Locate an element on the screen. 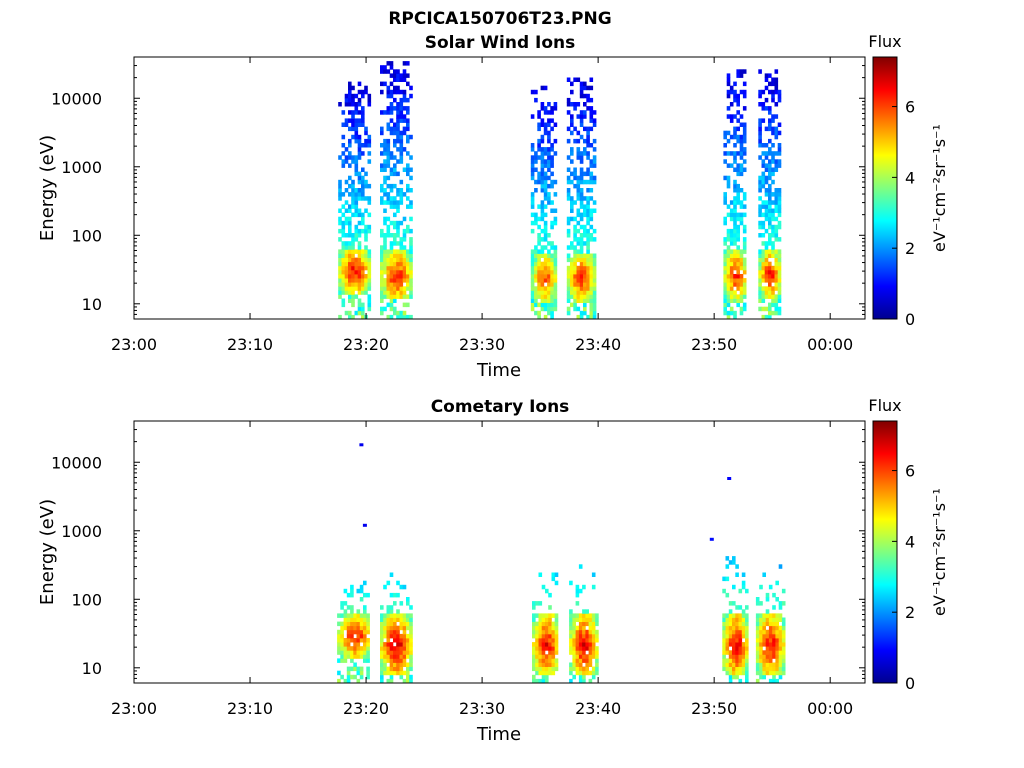 This screenshot has width=1024, height=768. colorbar-gradient is located at coordinates (885, 552).